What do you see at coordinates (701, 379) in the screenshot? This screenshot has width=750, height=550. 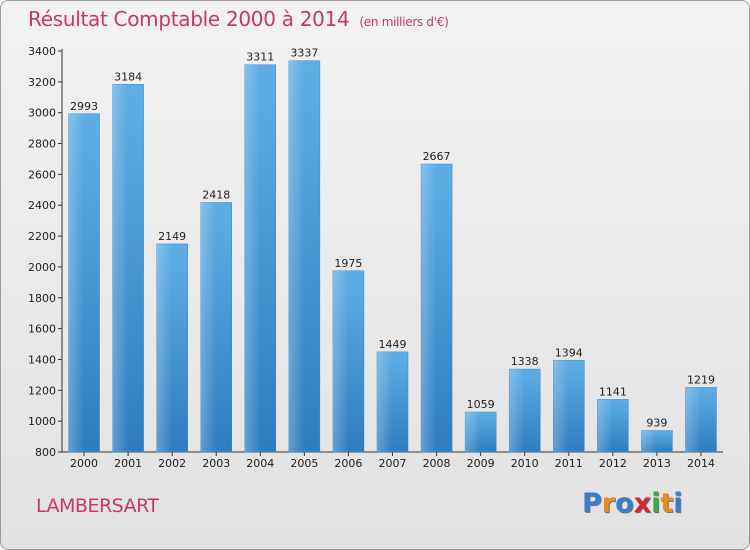 I see `bar-value-label: 1219` at bounding box center [701, 379].